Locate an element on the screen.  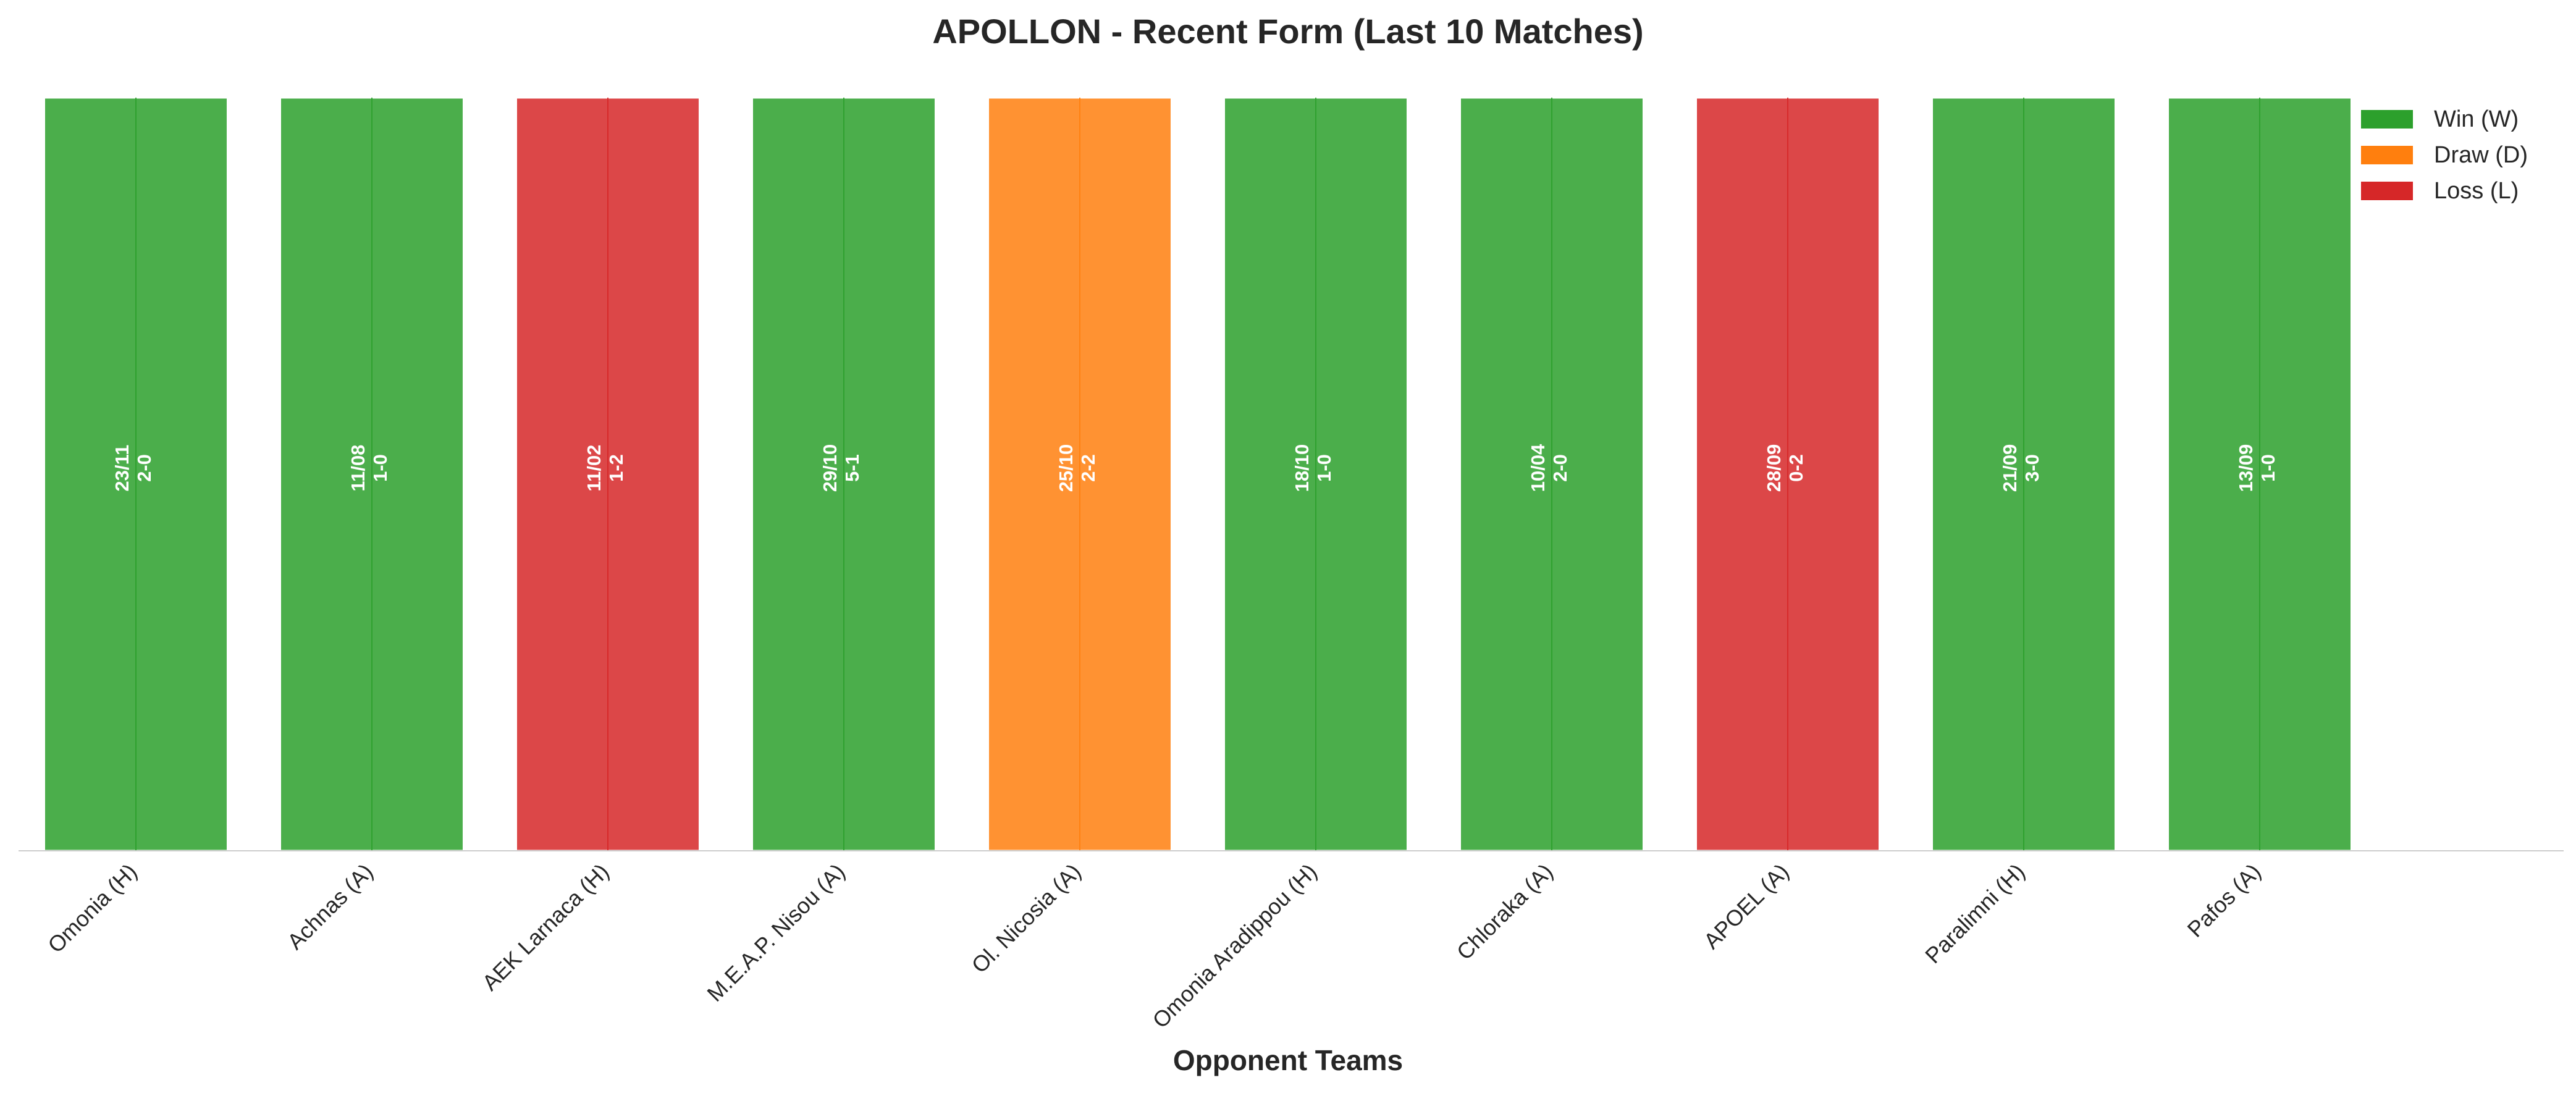
bar-date-label: 11/02 is located at coordinates (594, 469).